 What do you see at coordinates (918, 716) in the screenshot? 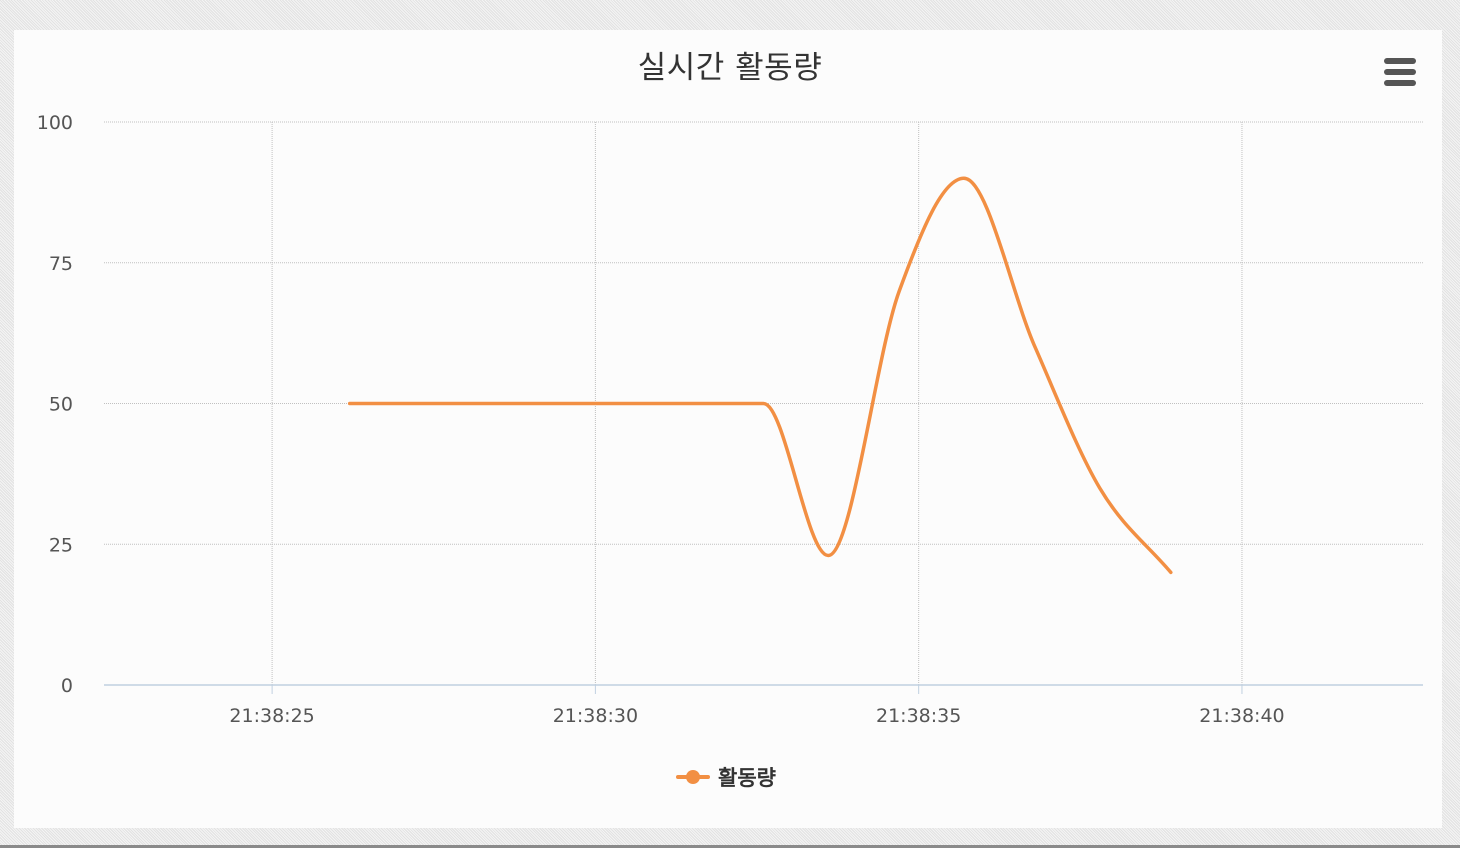
I see `x-tick-label-2: 21:38:35` at bounding box center [918, 716].